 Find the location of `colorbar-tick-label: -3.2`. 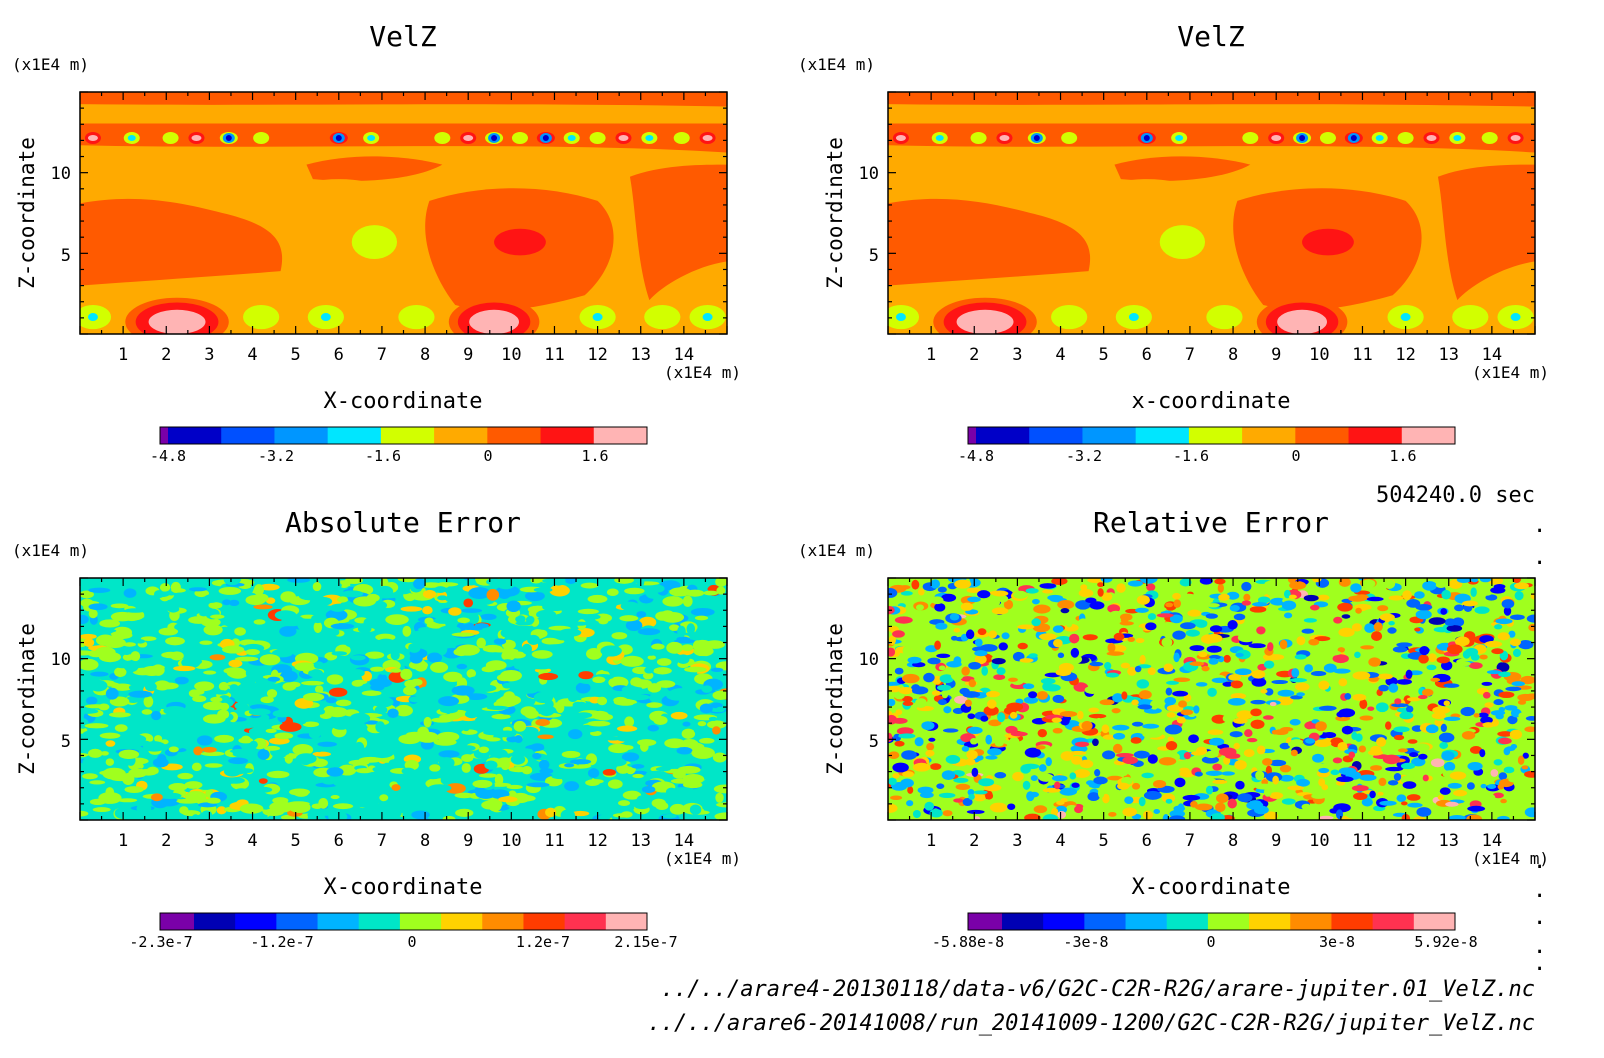

colorbar-tick-label: -3.2 is located at coordinates (276, 456).